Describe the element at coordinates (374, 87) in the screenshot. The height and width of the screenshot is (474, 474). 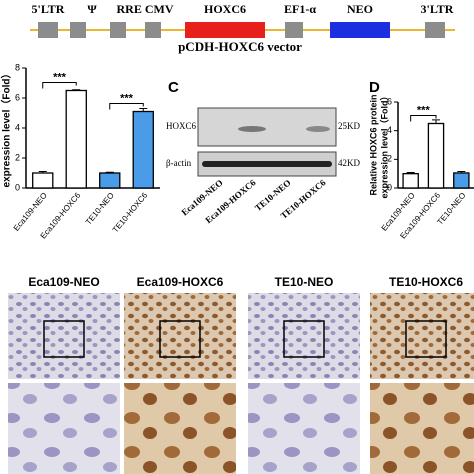
I see `panel-label: D` at that location.